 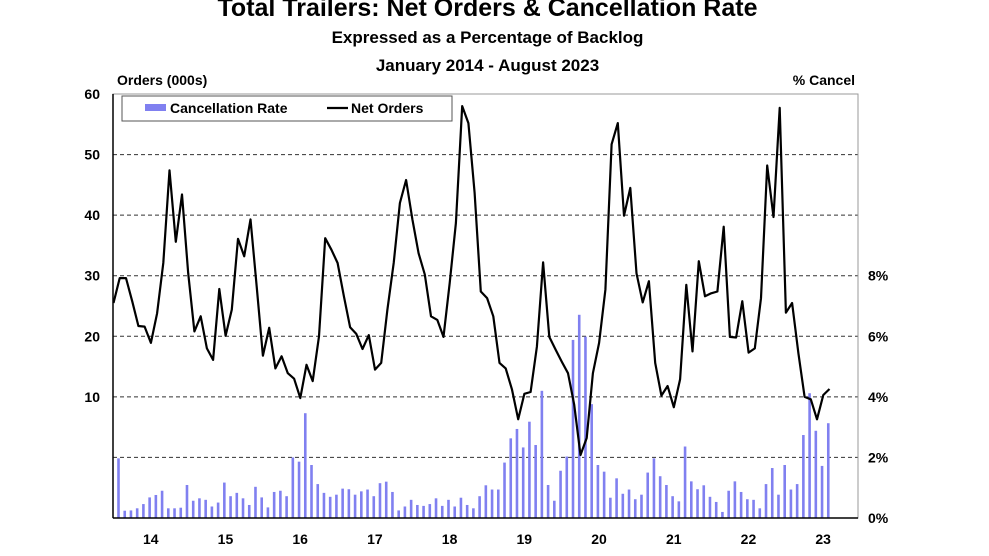 What do you see at coordinates (878, 518) in the screenshot?
I see `right-tick-label: 0%` at bounding box center [878, 518].